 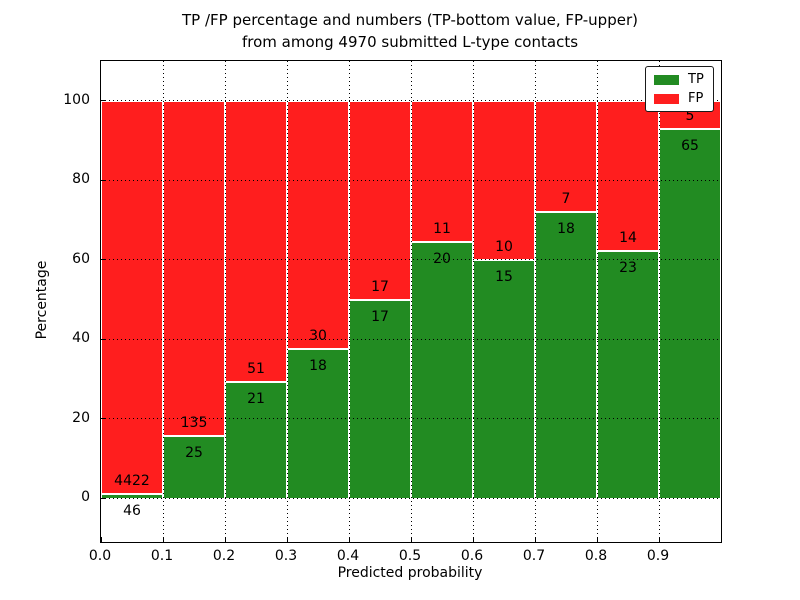 I want to click on legend-entry: TP, so click(x=679, y=79).